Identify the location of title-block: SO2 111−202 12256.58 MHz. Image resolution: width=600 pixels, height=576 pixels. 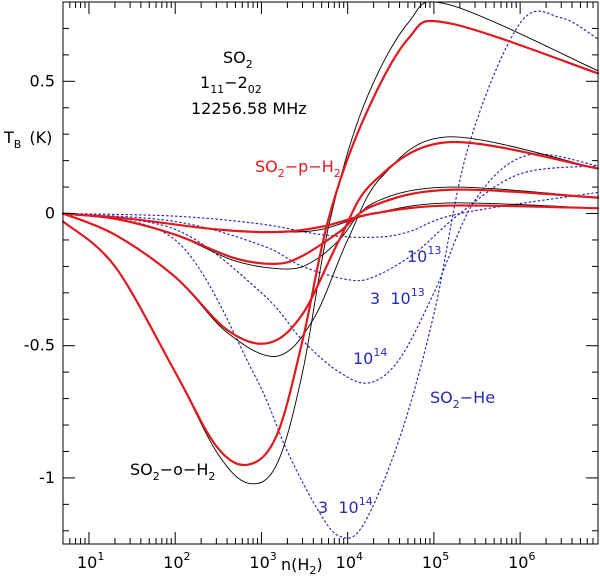
(249, 83).